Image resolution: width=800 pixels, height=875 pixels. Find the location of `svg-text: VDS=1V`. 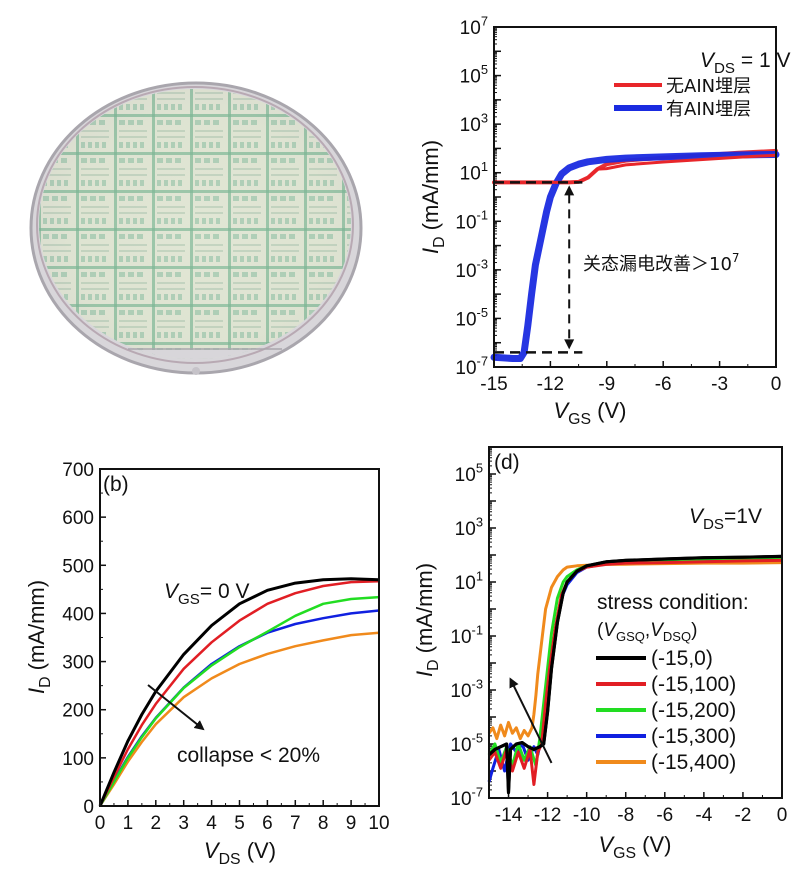

svg-text: VDS=1V is located at coordinates (725, 519).